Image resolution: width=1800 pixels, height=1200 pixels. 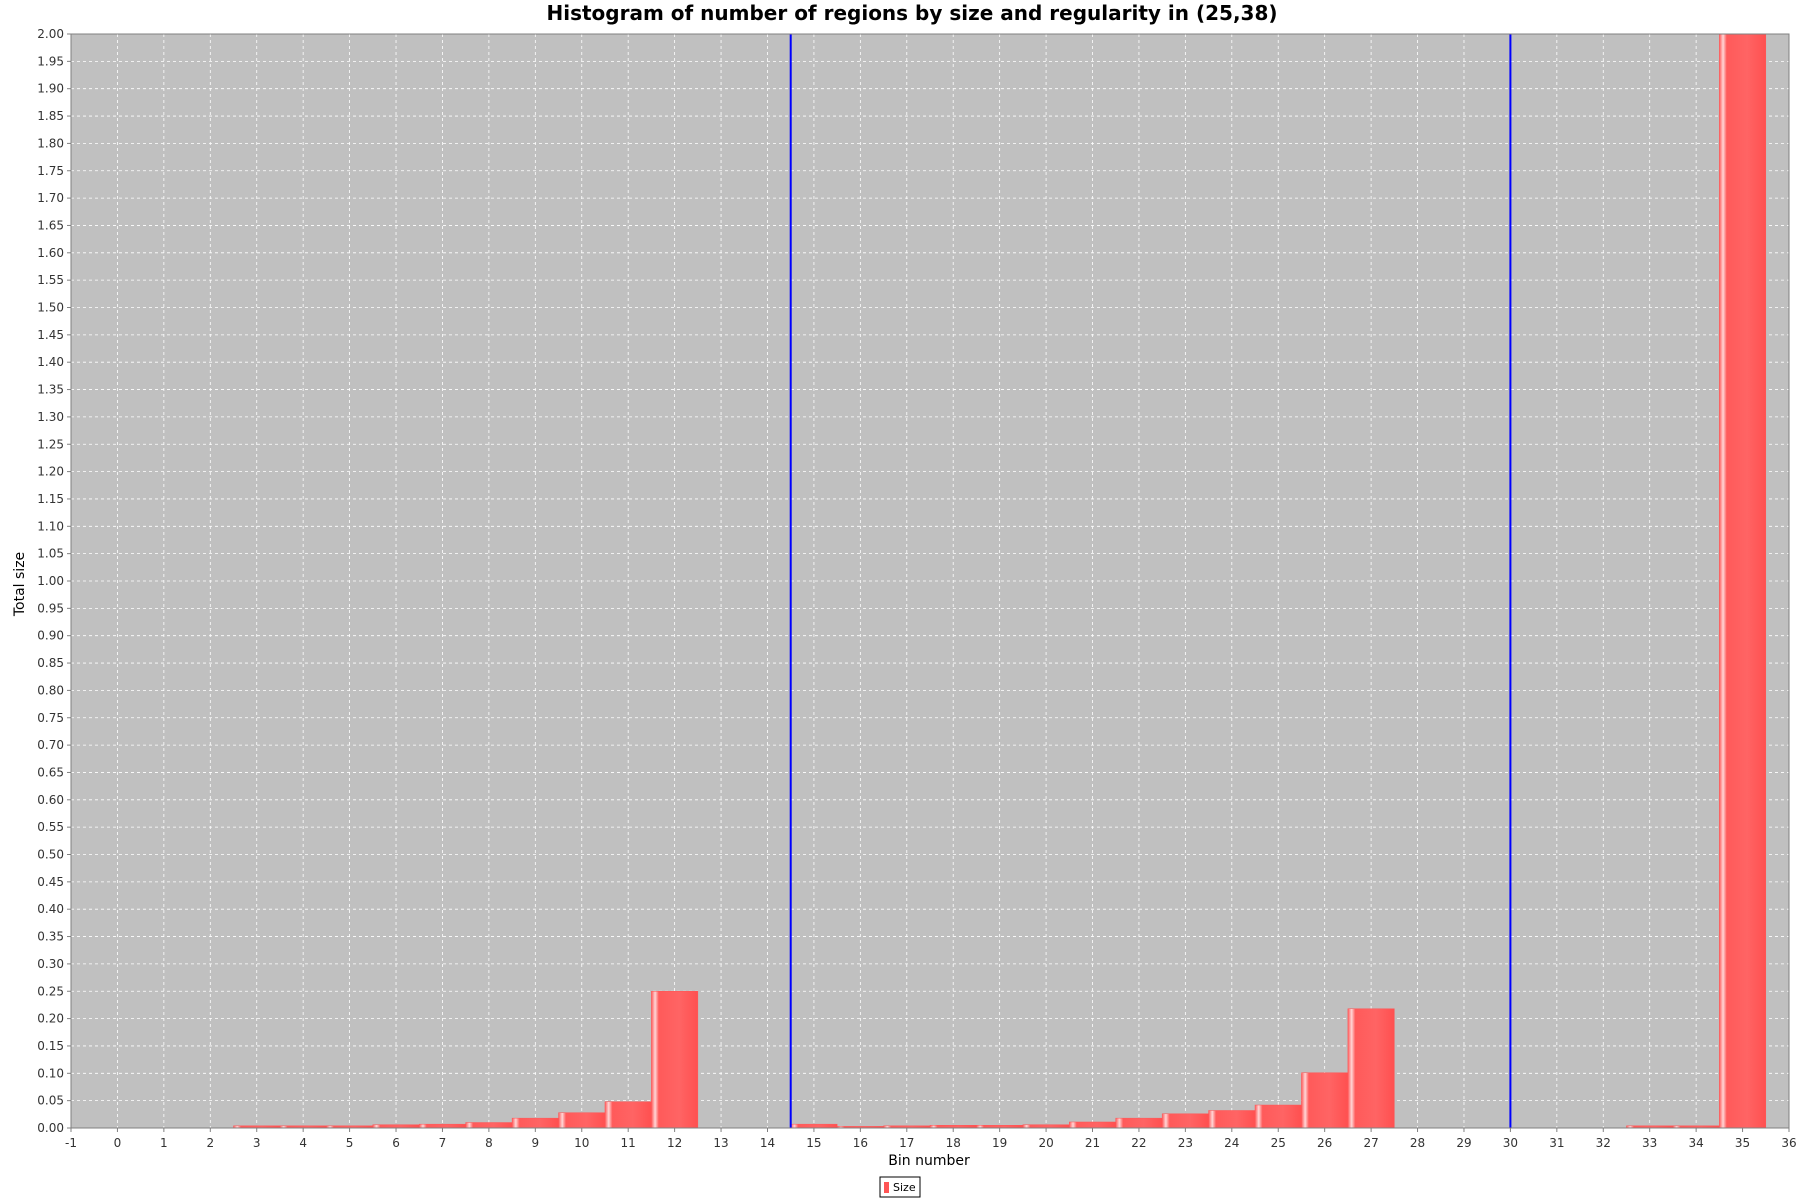 I want to click on x-tick-label: 34, so click(x=1695, y=1143).